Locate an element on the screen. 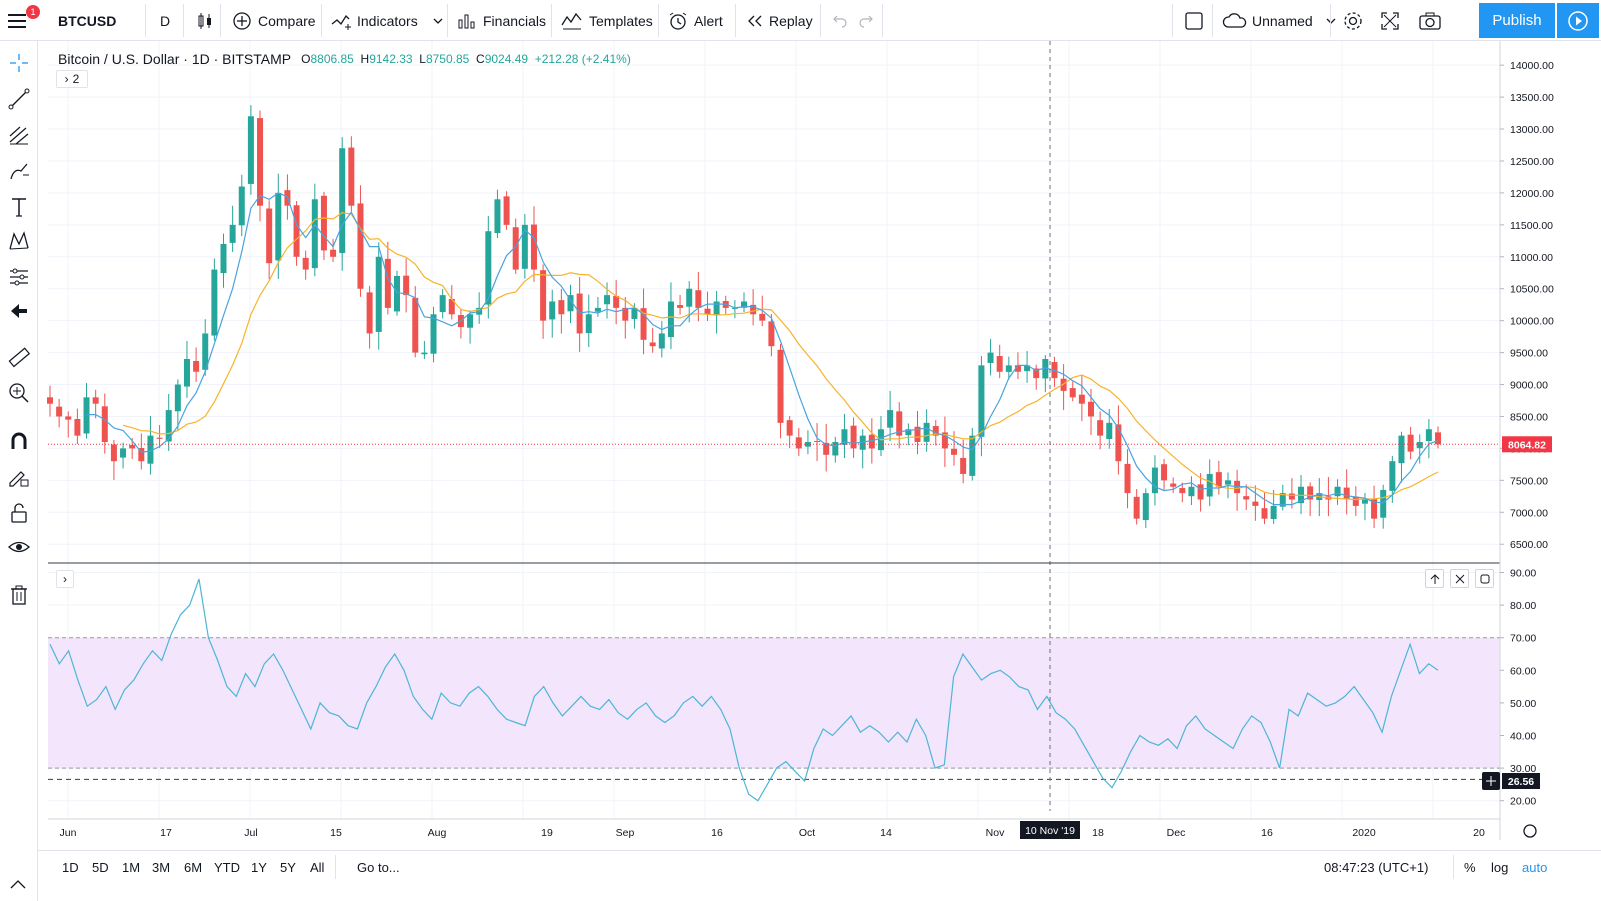 The image size is (1601, 901). indicators-toggle: › 2 is located at coordinates (72, 79).